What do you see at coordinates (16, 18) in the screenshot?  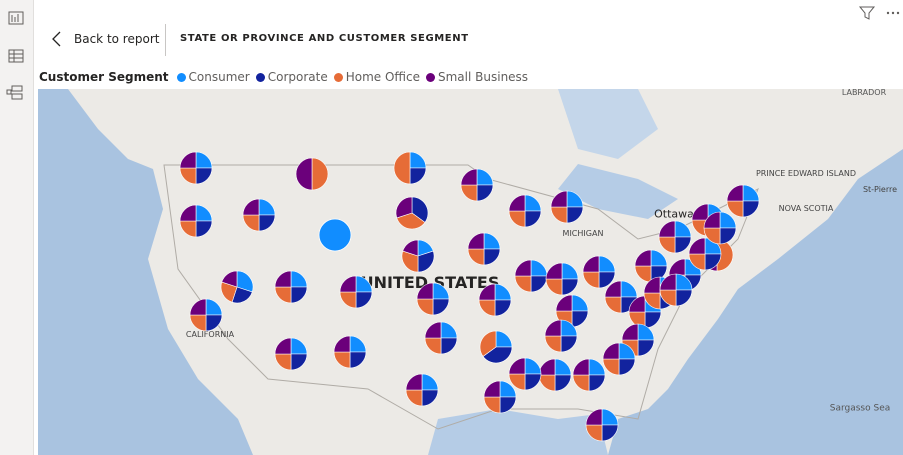 I see `report-icon` at bounding box center [16, 18].